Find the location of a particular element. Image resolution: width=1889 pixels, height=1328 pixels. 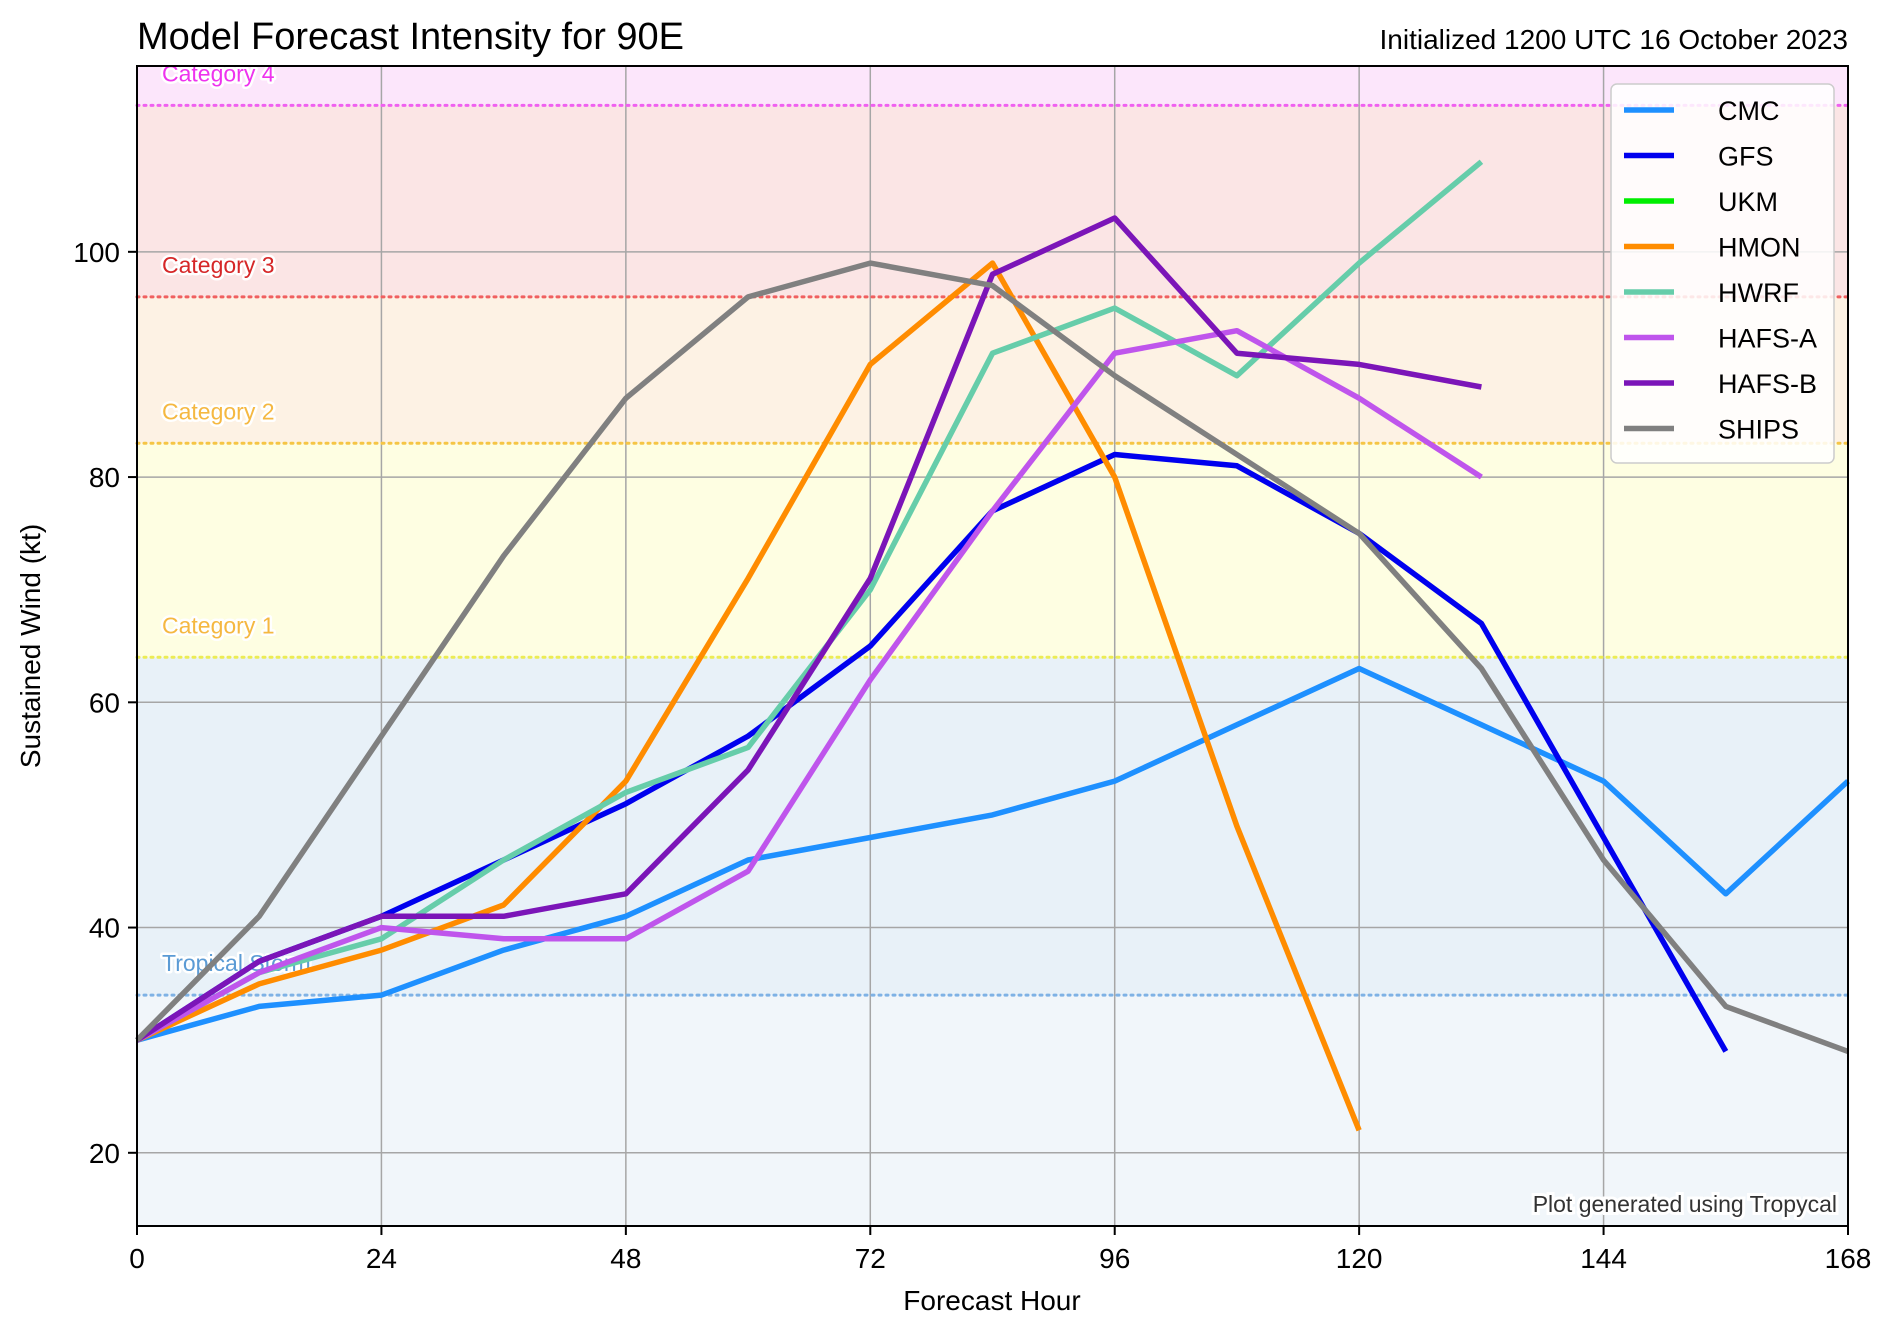

legend-label: SHIPS is located at coordinates (1758, 430).